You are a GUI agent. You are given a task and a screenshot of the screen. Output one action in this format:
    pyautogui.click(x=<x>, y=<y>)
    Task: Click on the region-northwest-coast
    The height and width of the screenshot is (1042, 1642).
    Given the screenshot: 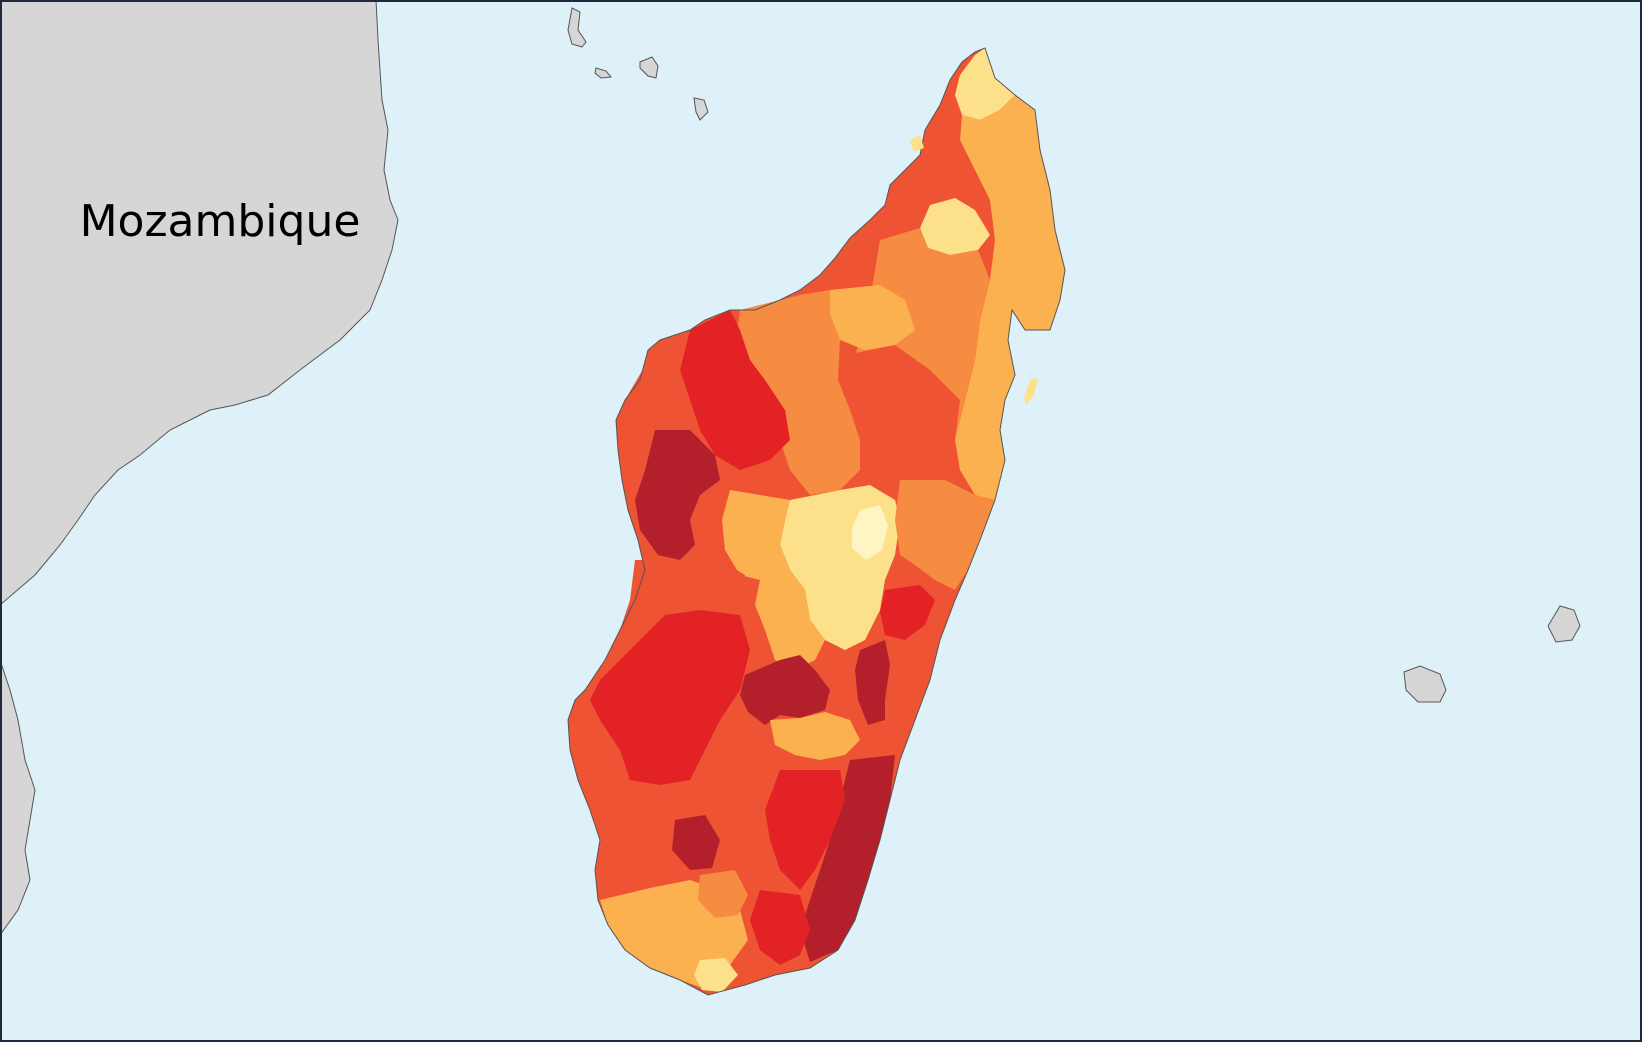 What is the action you would take?
    pyautogui.click(x=877, y=227)
    